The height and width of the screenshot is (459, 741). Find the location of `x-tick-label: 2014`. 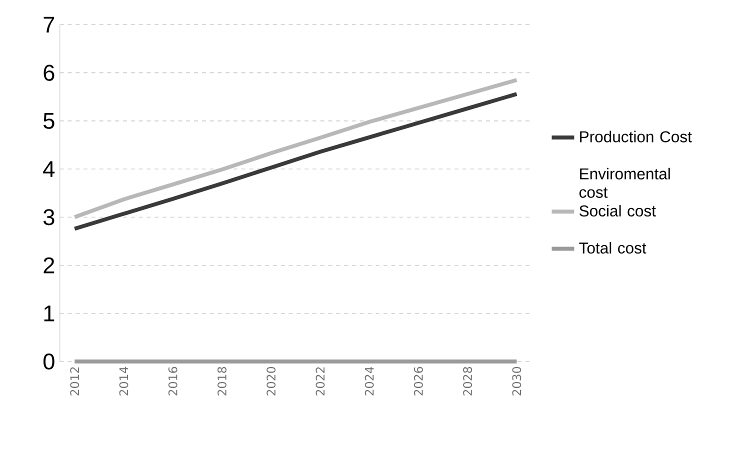

x-tick-label: 2014 is located at coordinates (123, 381).